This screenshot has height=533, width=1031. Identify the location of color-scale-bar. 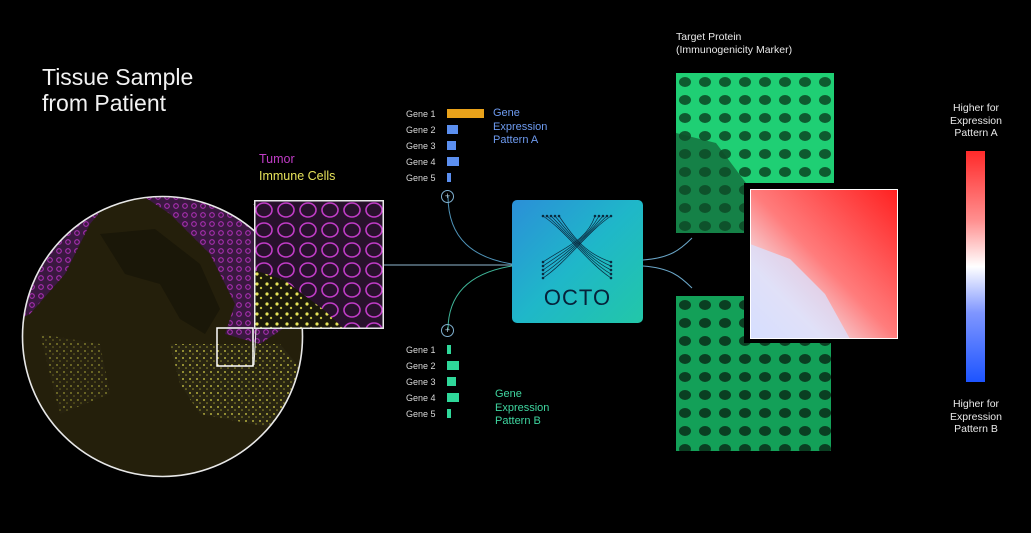
(975, 266).